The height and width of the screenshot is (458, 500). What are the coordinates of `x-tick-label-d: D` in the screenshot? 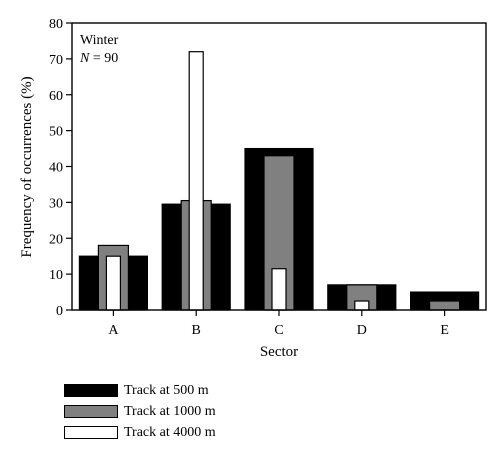 It's located at (362, 330).